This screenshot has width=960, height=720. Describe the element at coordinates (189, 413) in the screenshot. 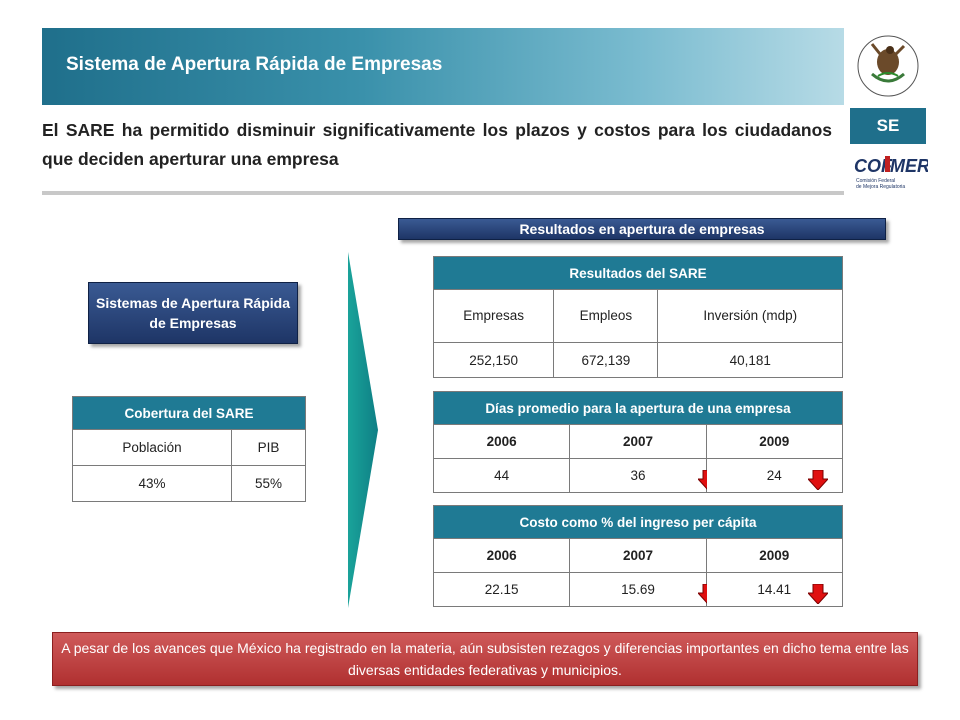

I see `coverage-title: Cobertura del SARE` at that location.